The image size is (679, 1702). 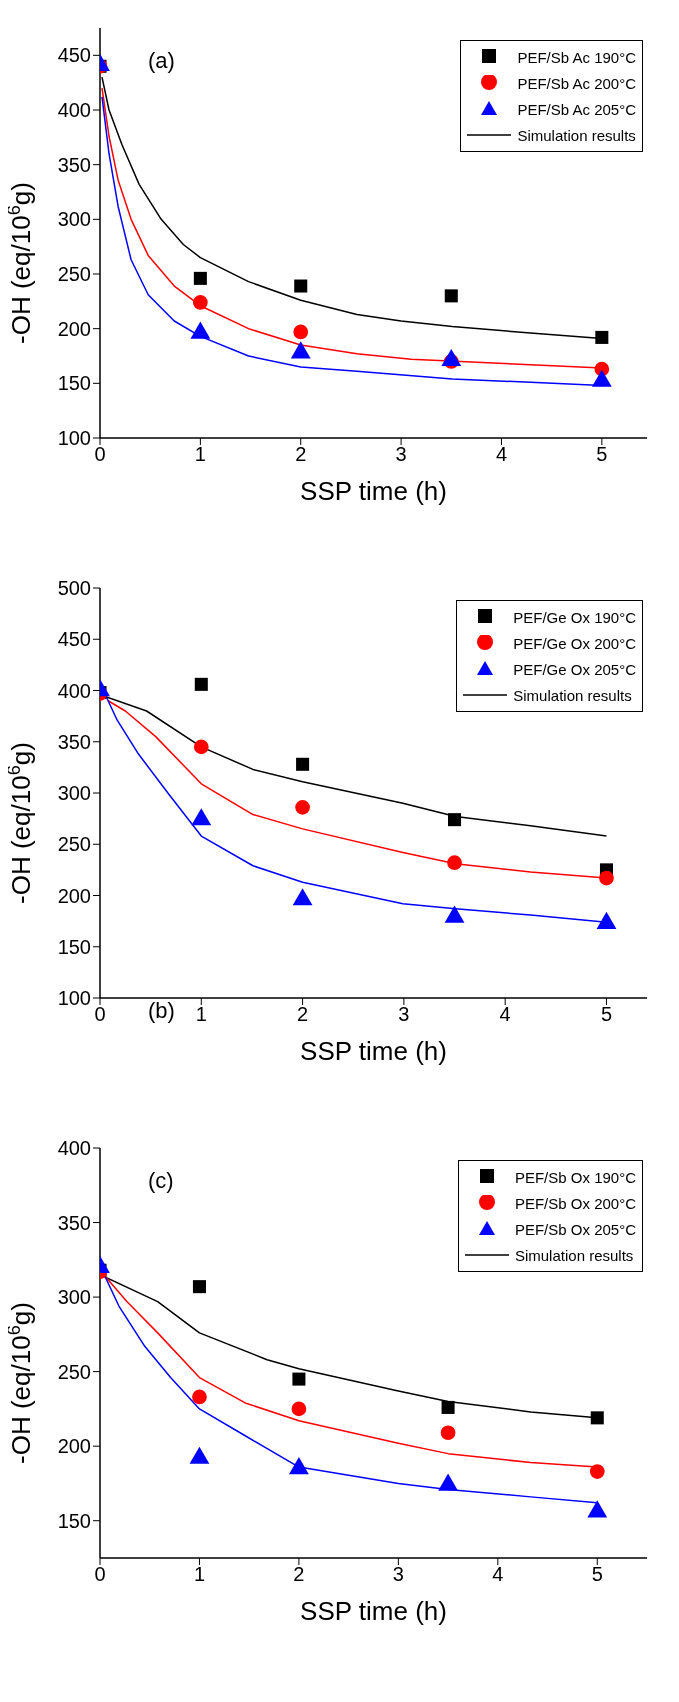 I want to click on y-tick-label: 500, so click(x=74, y=588).